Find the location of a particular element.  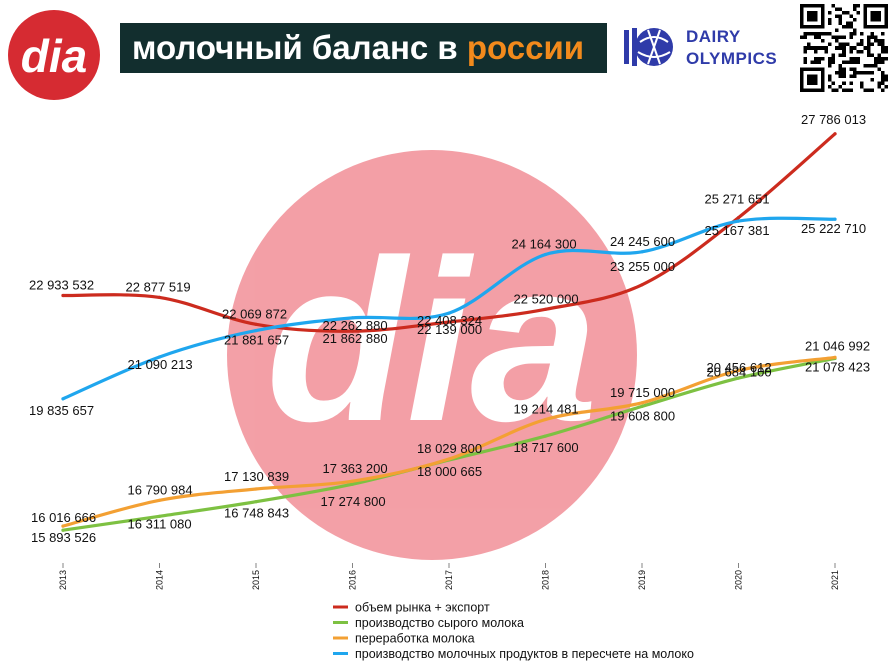

legend-label: производство сырого молока is located at coordinates (439, 623).